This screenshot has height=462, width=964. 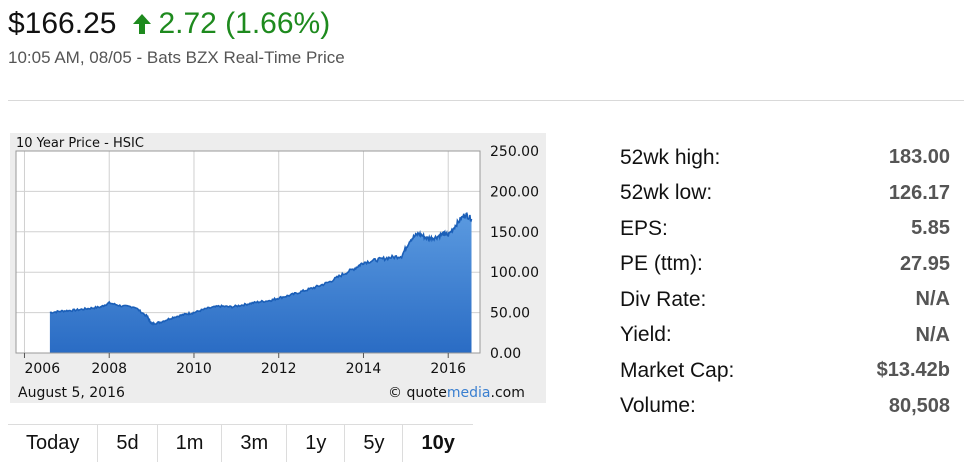 I want to click on credit-tld: .com, so click(x=508, y=393).